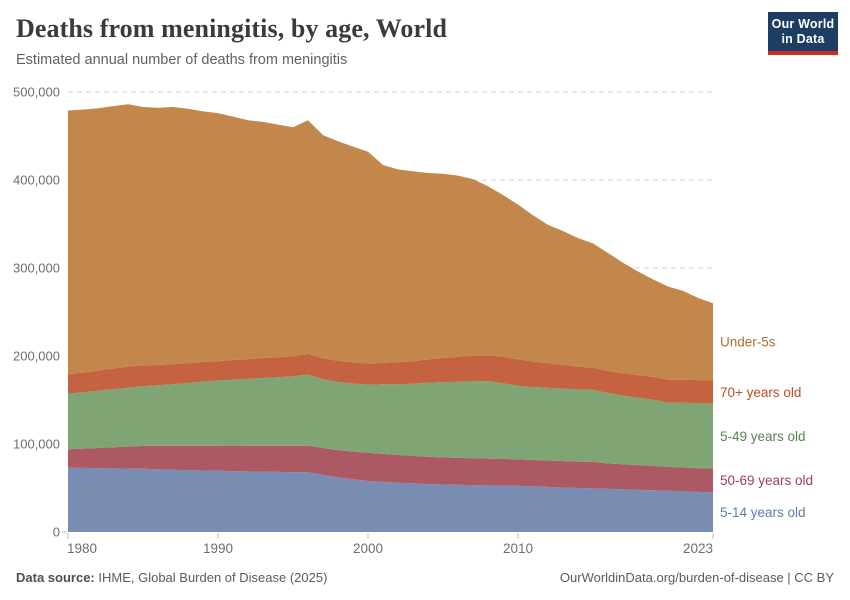  I want to click on legend-label-70+-years-old: 70+ years old, so click(760, 392).